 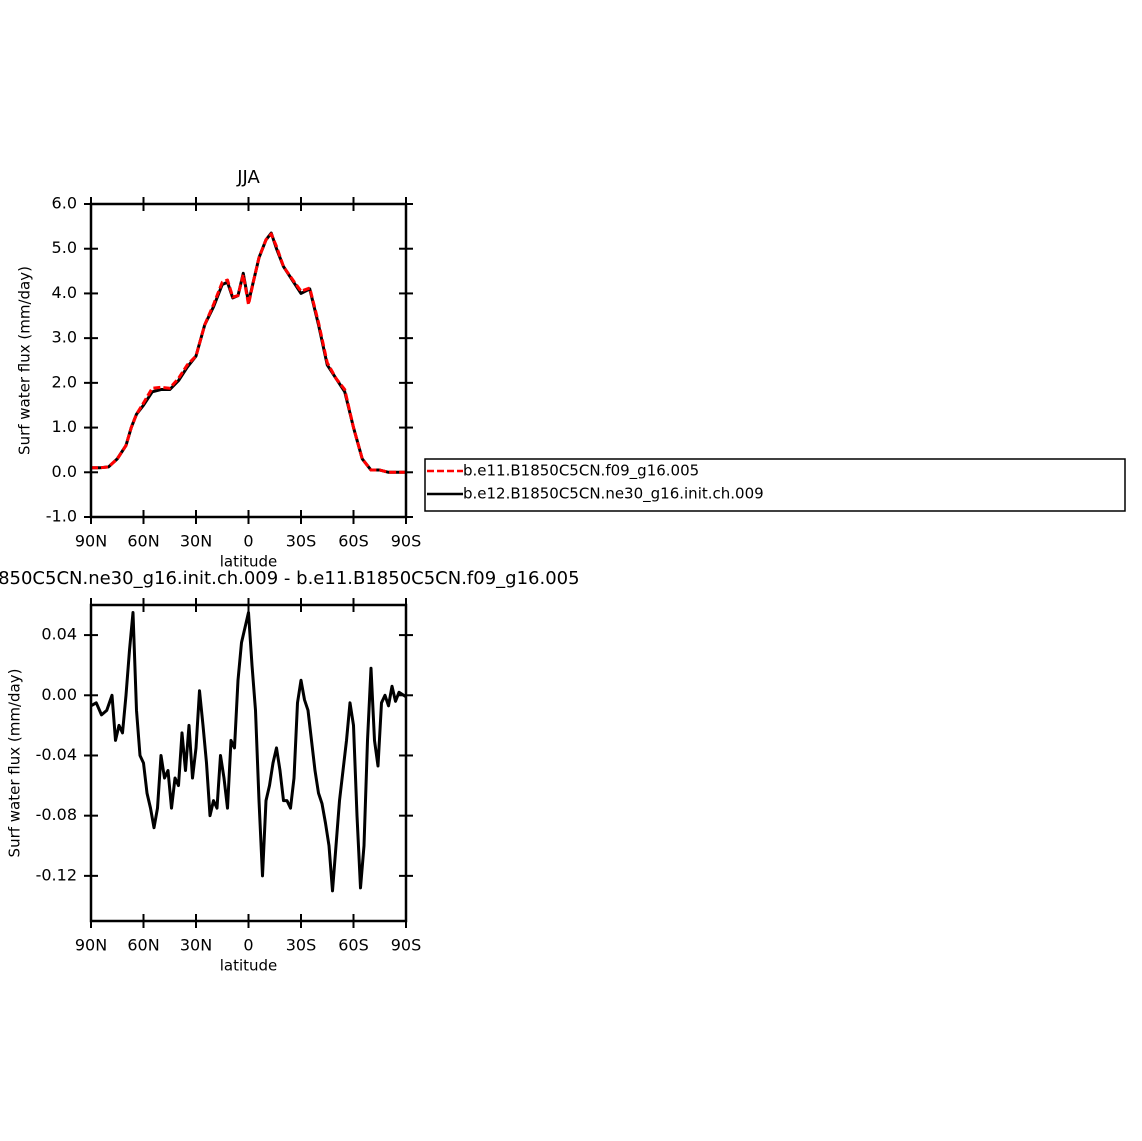 What do you see at coordinates (581, 471) in the screenshot?
I see `legend-label: b.e11.B1850C5CN.f09_g16.005` at bounding box center [581, 471].